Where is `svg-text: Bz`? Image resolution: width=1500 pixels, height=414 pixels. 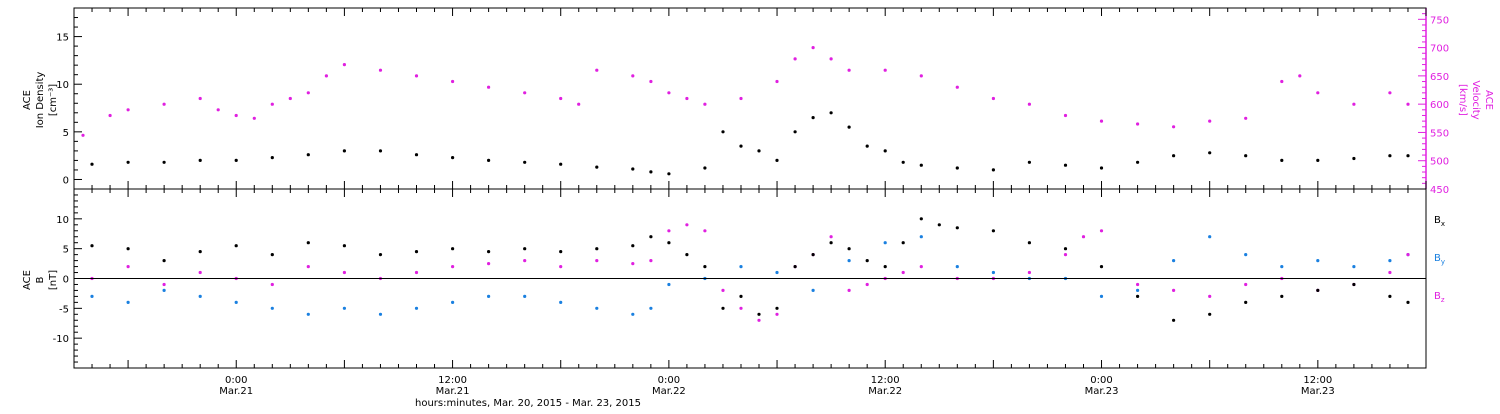 svg-text: Bz is located at coordinates (1439, 297).